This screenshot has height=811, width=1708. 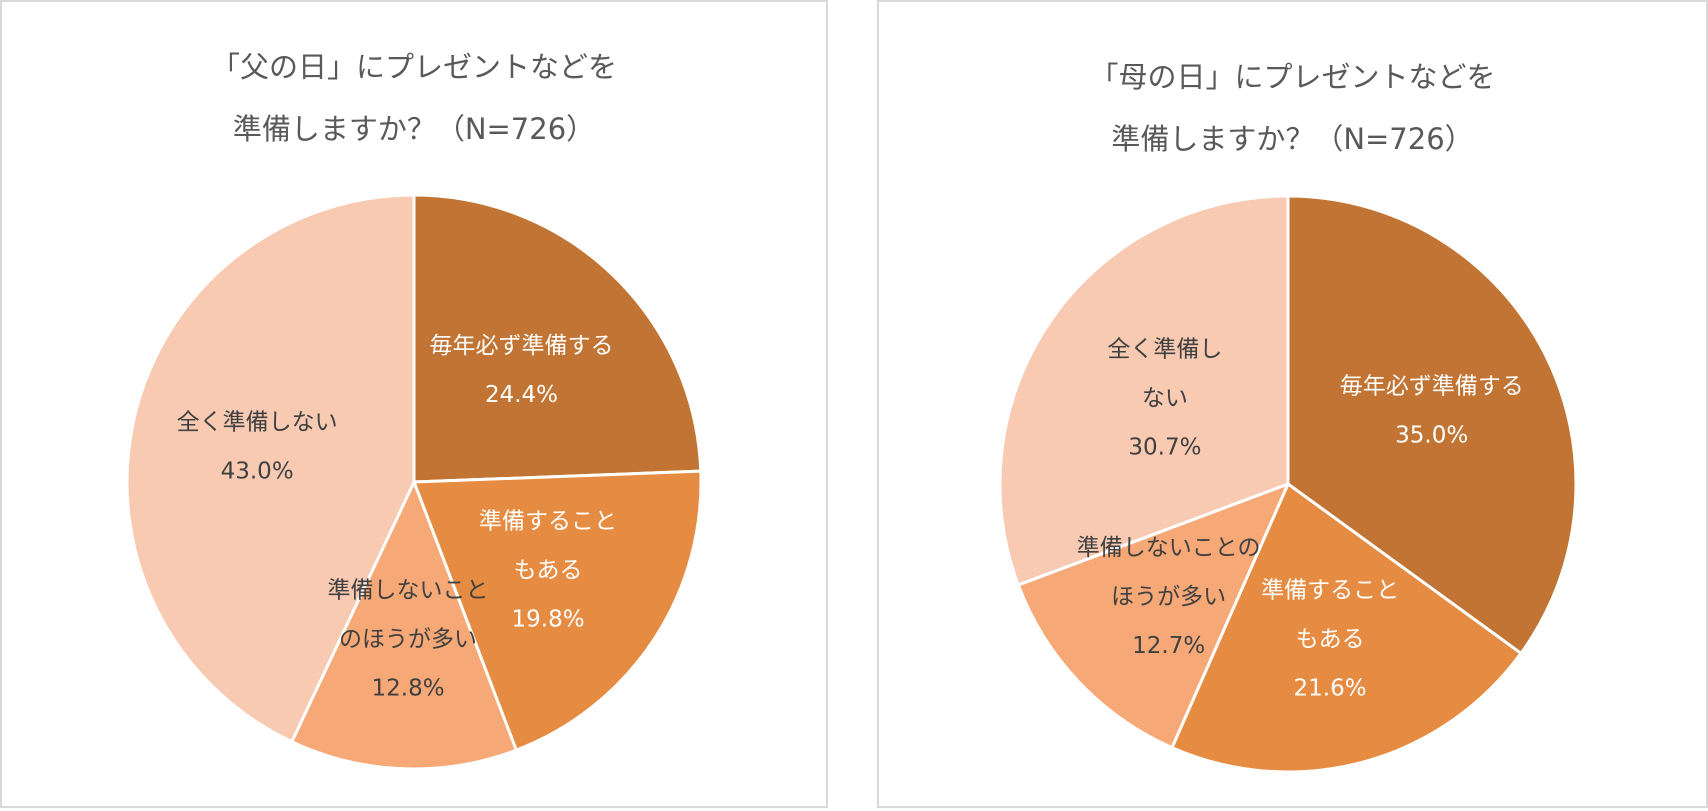 What do you see at coordinates (408, 591) in the screenshot?
I see `slice-label: 準備しないこと` at bounding box center [408, 591].